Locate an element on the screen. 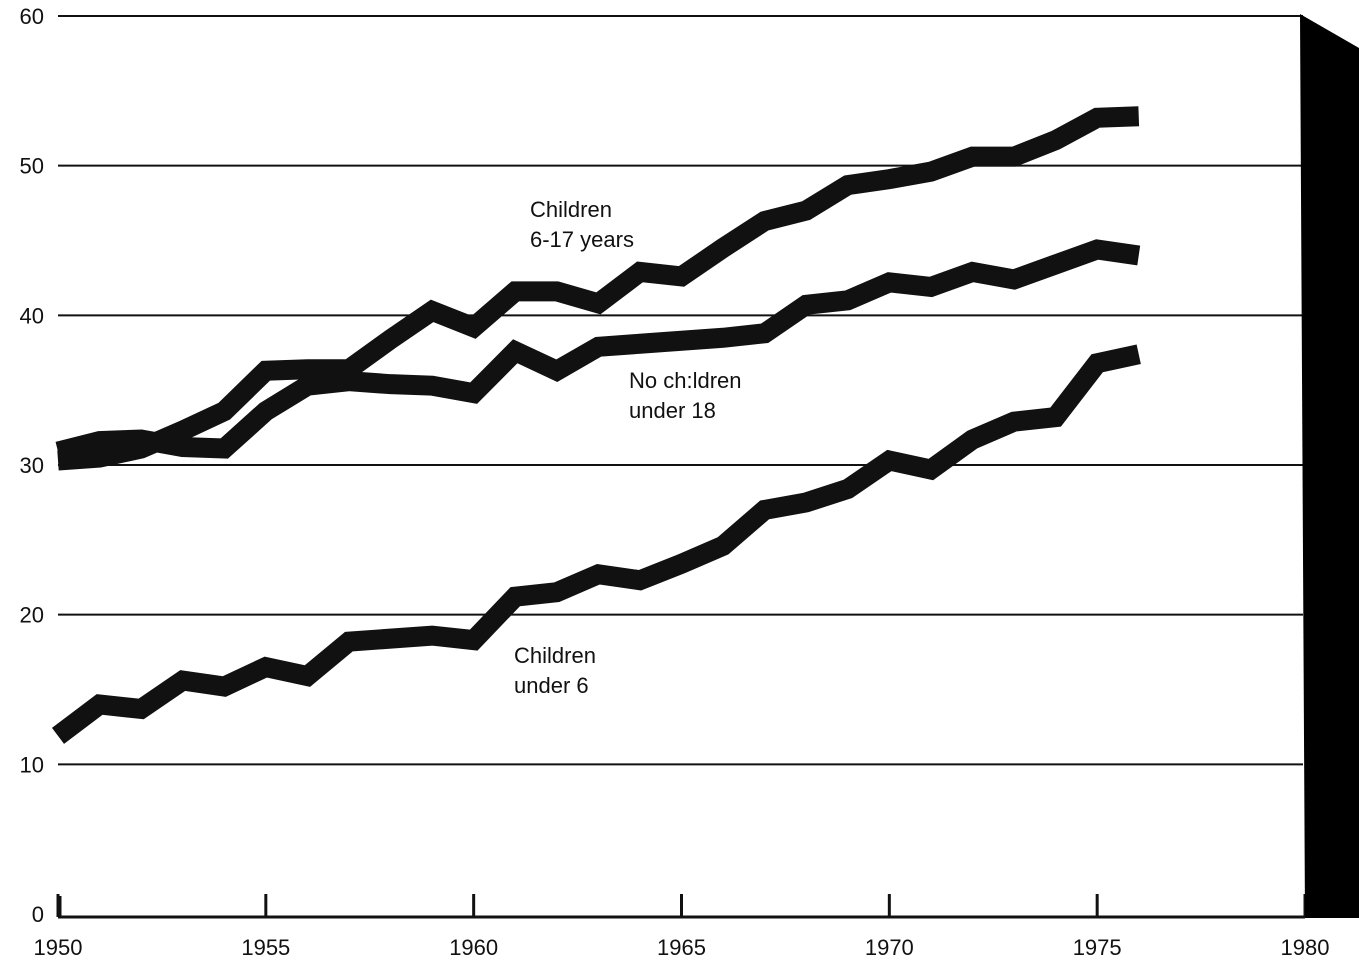 This screenshot has height=963, width=1359. series-label-1-line-1: Children is located at coordinates (571, 209).